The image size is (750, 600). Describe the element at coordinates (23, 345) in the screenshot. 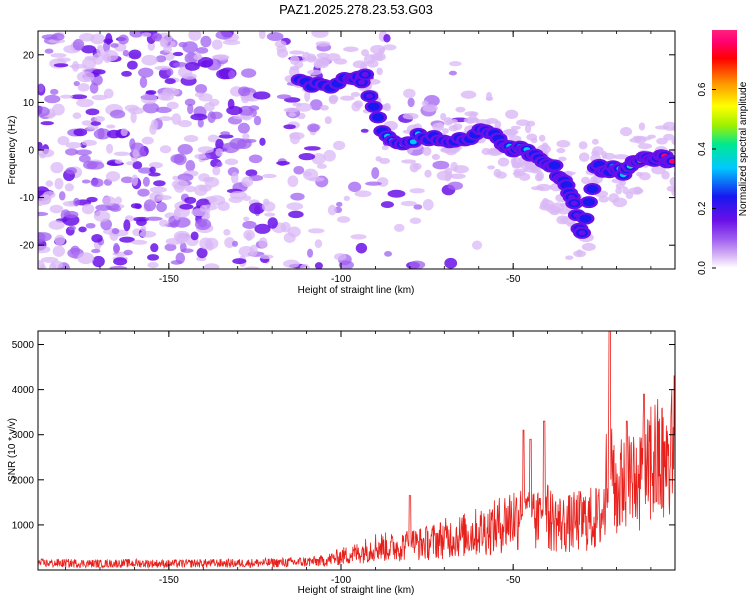

I see `snr-ytick-label: 5000` at that location.